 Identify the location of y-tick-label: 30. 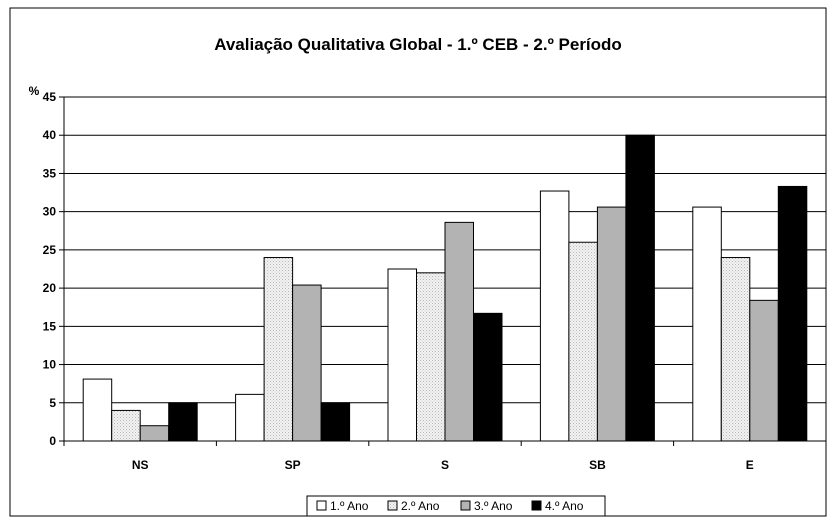
(50, 212).